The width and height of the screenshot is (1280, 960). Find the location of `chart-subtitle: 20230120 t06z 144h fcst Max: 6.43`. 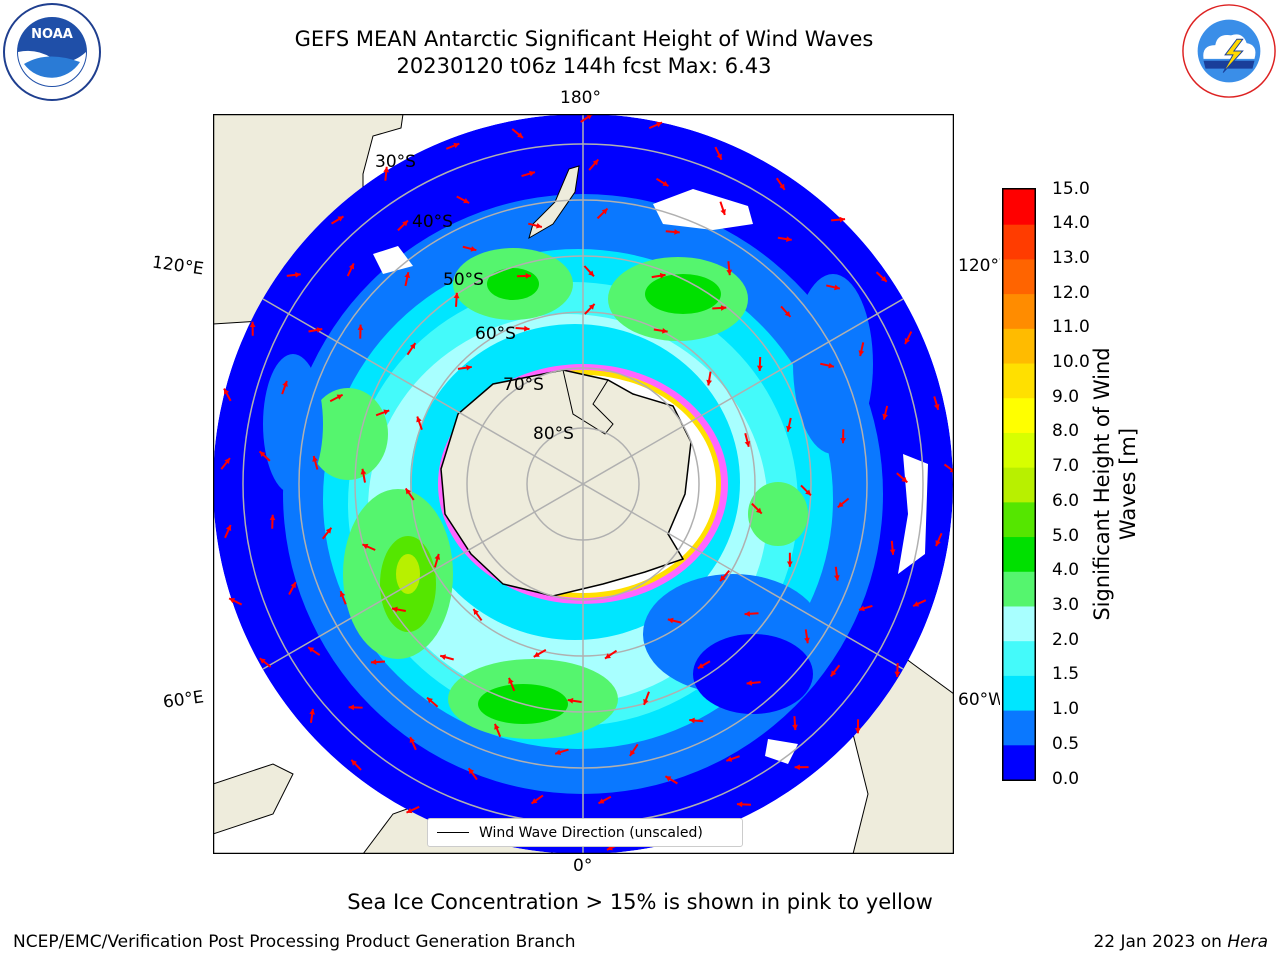

chart-subtitle: 20230120 t06z 144h fcst Max: 6.43 is located at coordinates (584, 66).